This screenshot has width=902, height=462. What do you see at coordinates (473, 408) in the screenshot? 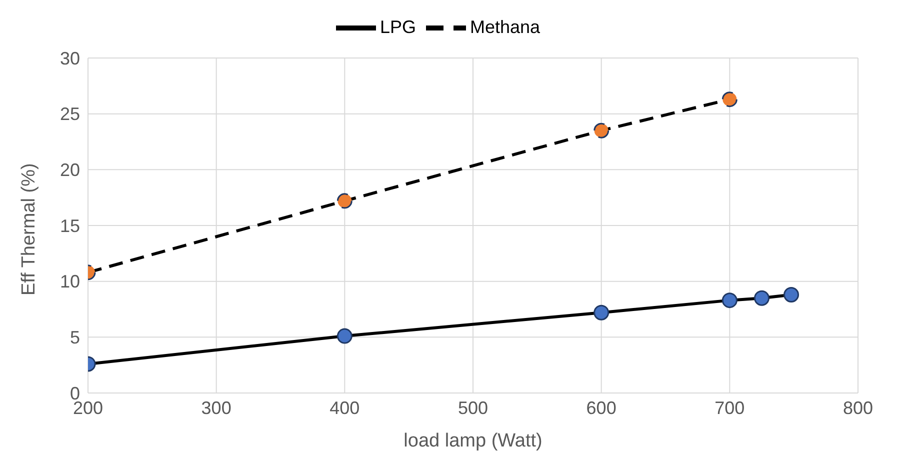
I see `x-tick-label: 500` at bounding box center [473, 408].